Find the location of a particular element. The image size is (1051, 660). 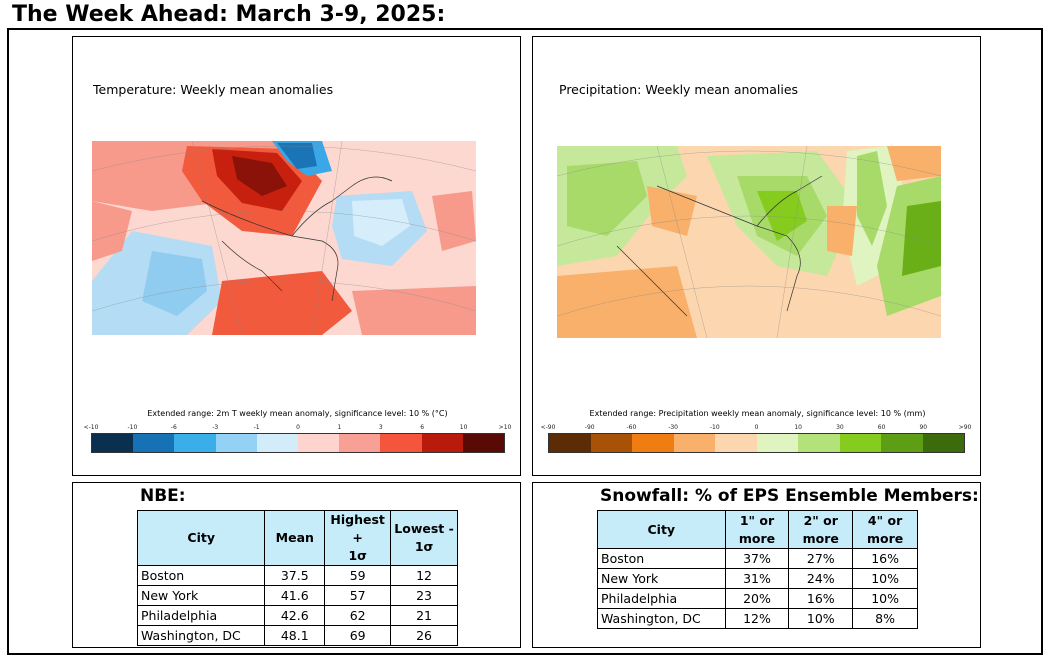

snowfall-header-4in: 4" or more is located at coordinates (885, 529).